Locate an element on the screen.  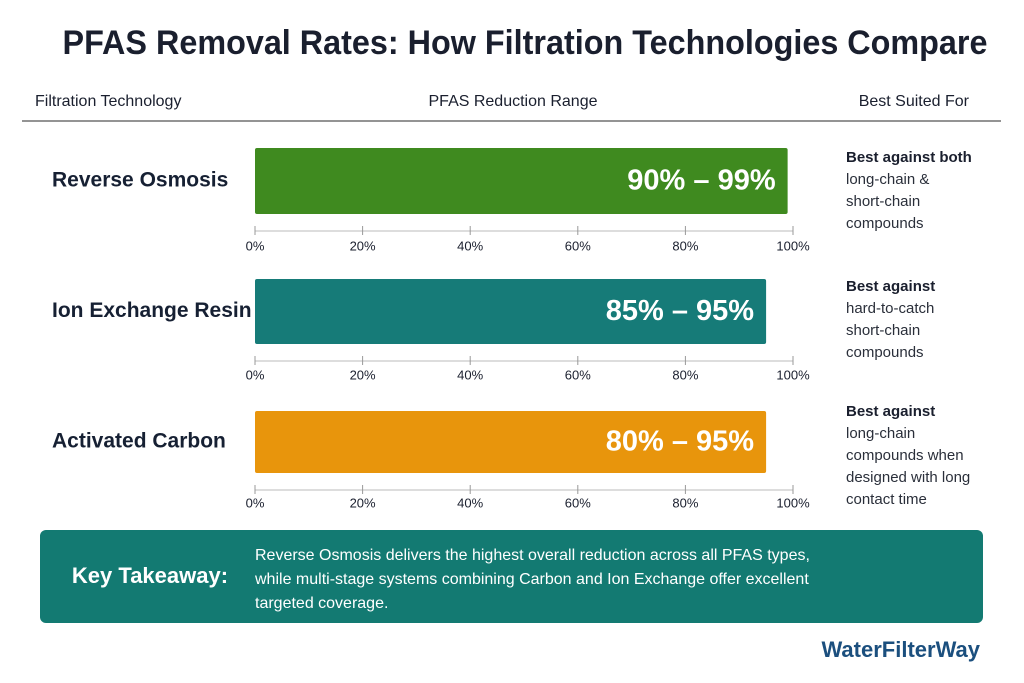
takeaway-box is located at coordinates (511, 576).